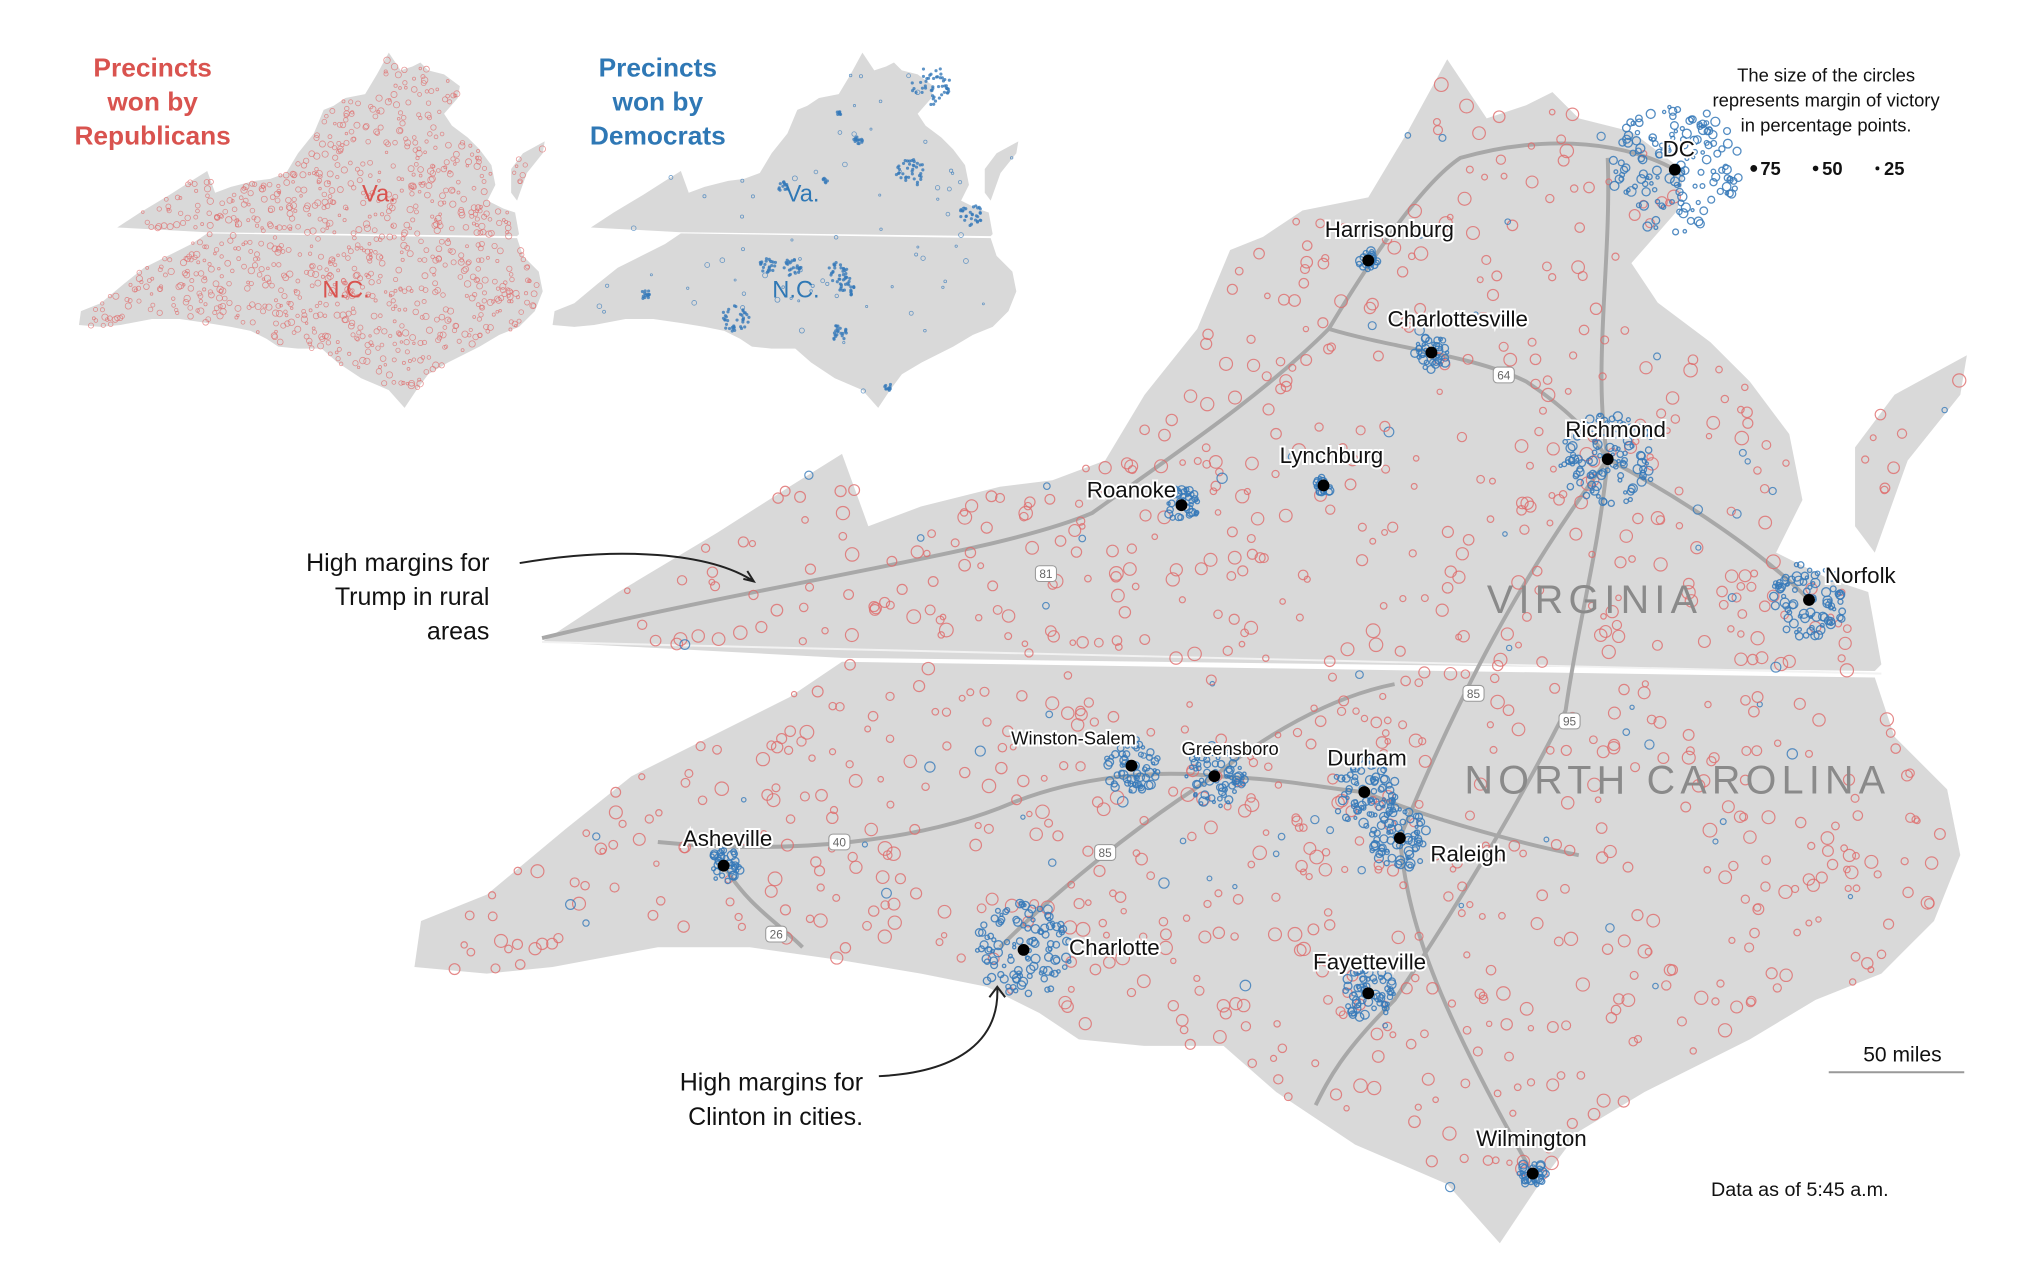 This screenshot has width=2034, height=1288. I want to click on legend-text: in percentage points., so click(1826, 125).